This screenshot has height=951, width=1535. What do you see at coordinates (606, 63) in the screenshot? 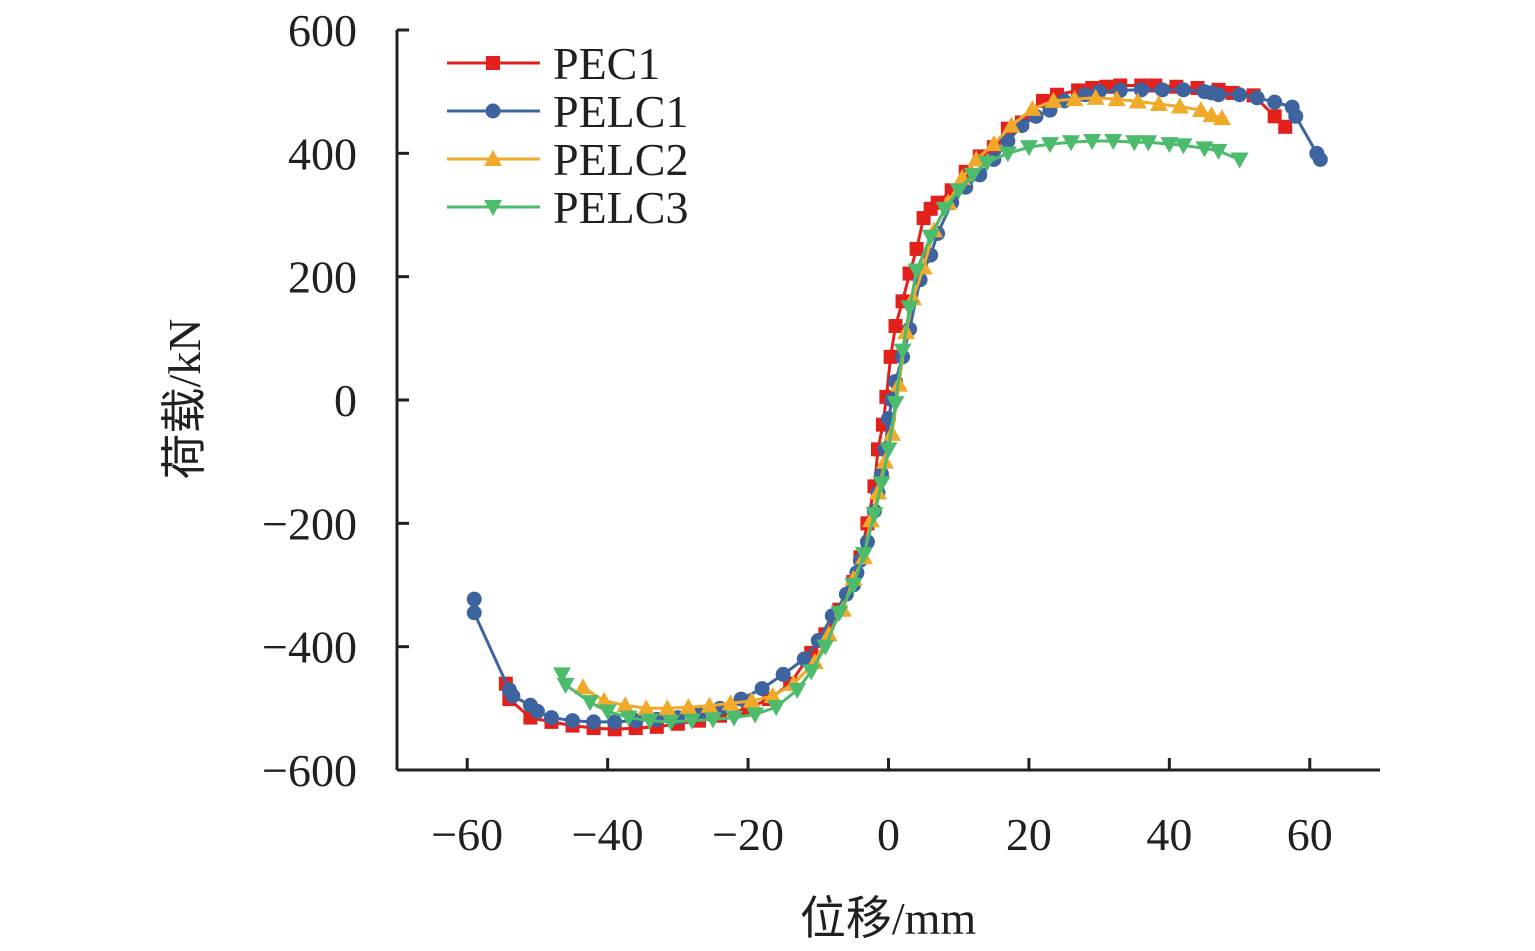
I see `legend-label: PEC1` at bounding box center [606, 63].